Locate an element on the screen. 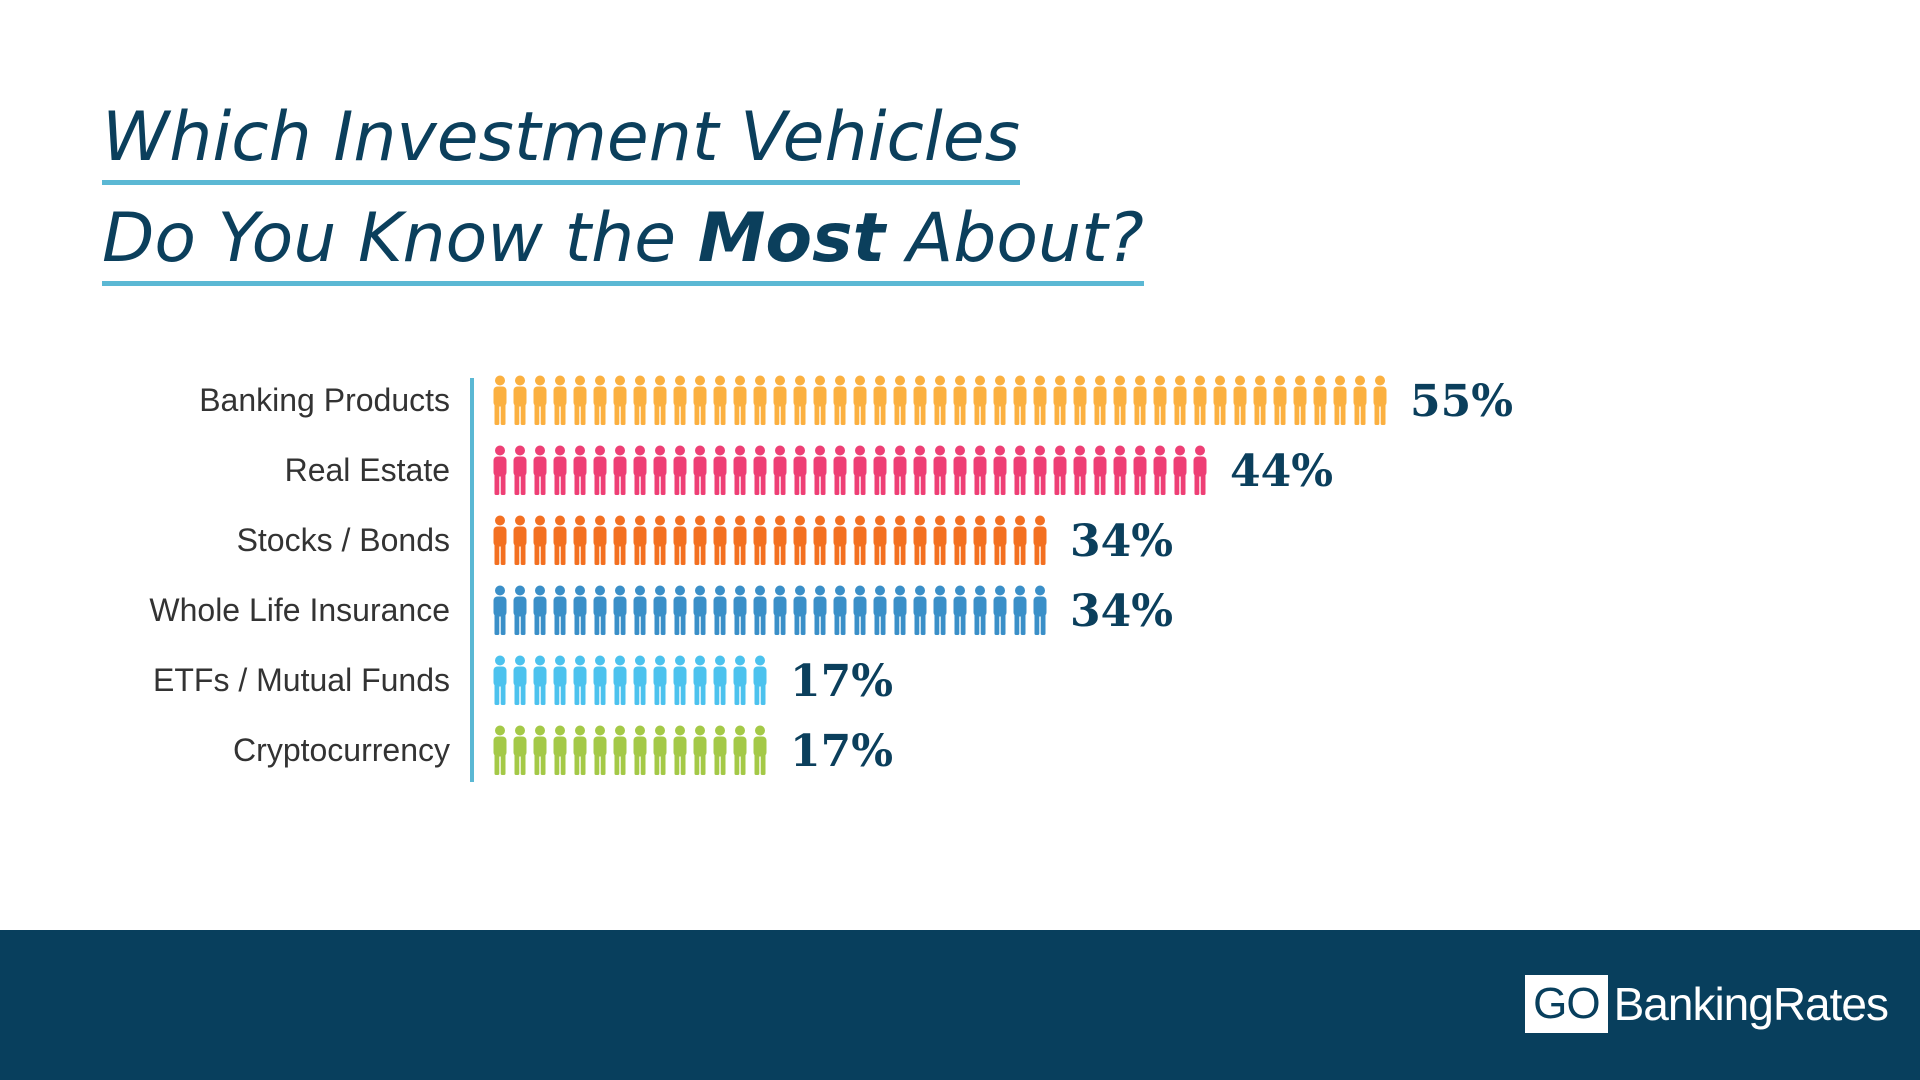  bar-row: Banking Products 55% is located at coordinates (856, 401).